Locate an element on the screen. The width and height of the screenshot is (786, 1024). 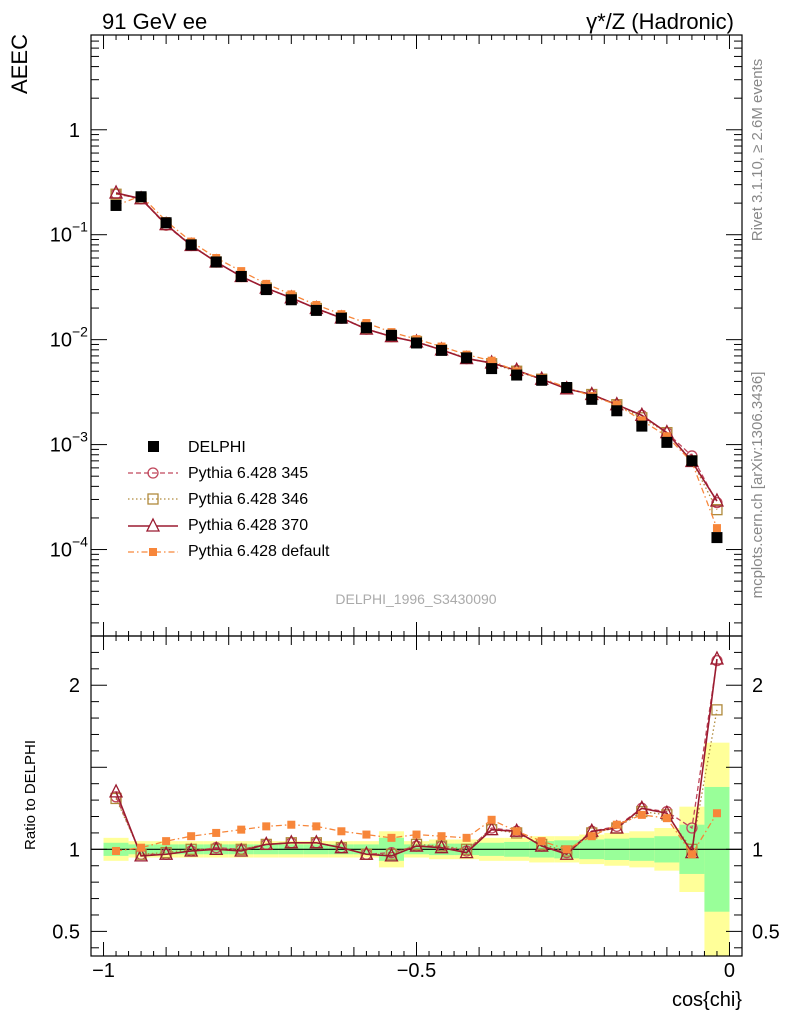
xlabel: cos{chi} is located at coordinates (707, 1000).